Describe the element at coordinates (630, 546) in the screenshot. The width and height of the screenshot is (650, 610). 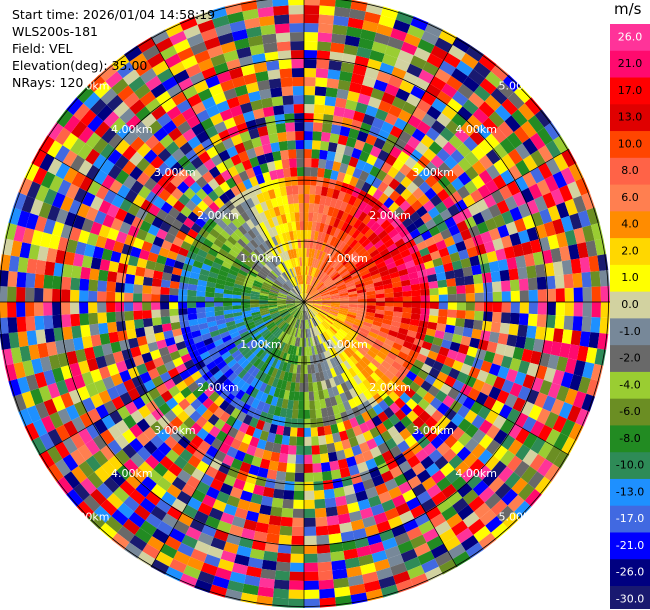
I see `colorbar-segment` at that location.